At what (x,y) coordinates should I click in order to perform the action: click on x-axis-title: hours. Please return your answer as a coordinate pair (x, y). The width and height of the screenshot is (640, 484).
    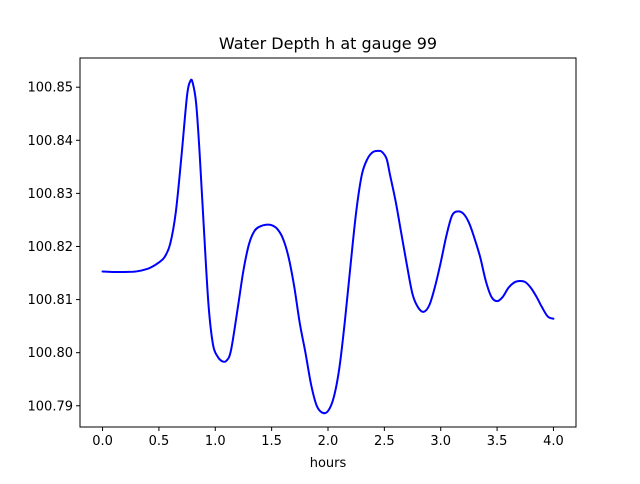
    Looking at the image, I should click on (328, 463).